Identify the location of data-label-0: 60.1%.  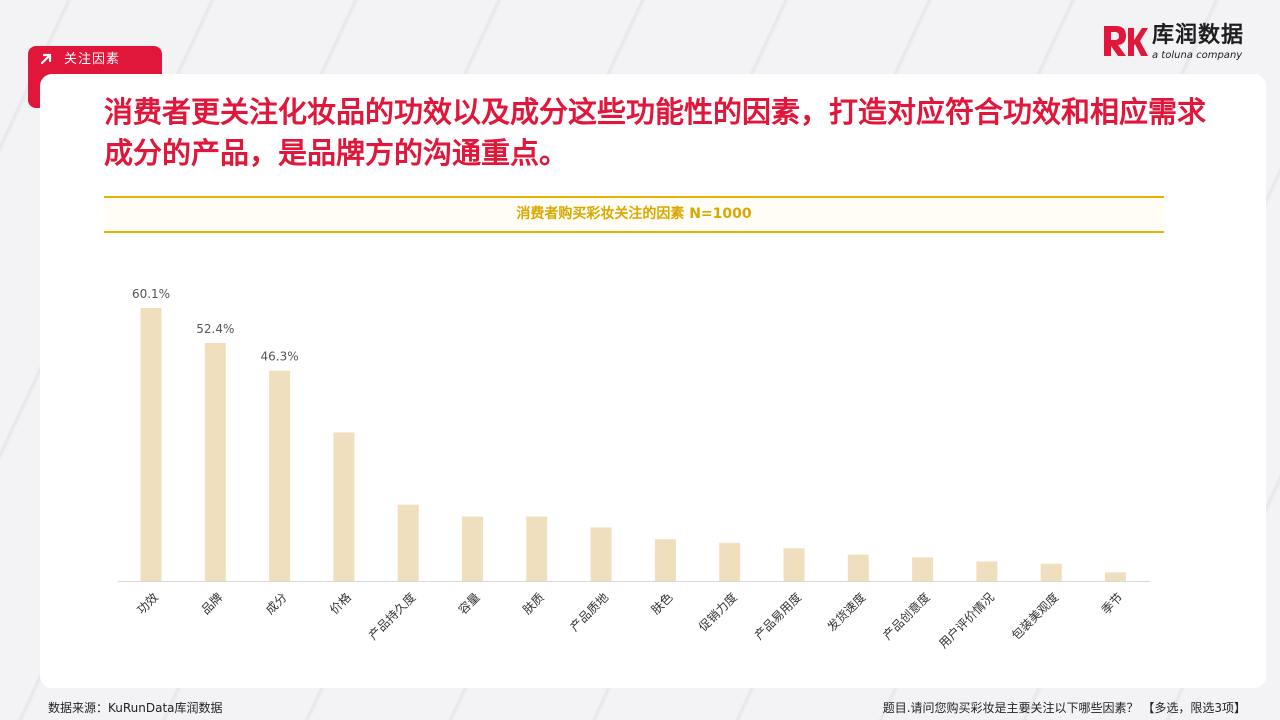
(151, 294).